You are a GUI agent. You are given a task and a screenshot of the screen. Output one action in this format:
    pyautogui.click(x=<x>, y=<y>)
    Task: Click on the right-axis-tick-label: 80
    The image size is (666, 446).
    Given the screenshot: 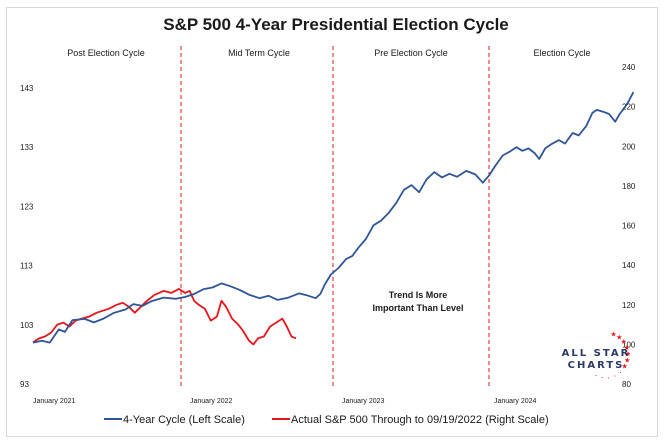 What is the action you would take?
    pyautogui.click(x=626, y=384)
    